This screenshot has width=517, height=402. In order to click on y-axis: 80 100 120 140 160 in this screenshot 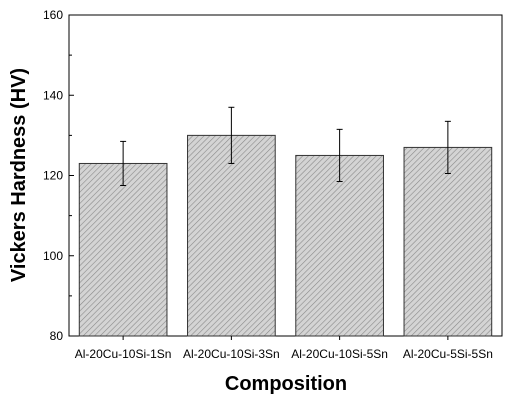, I will do `click(58, 175)`.